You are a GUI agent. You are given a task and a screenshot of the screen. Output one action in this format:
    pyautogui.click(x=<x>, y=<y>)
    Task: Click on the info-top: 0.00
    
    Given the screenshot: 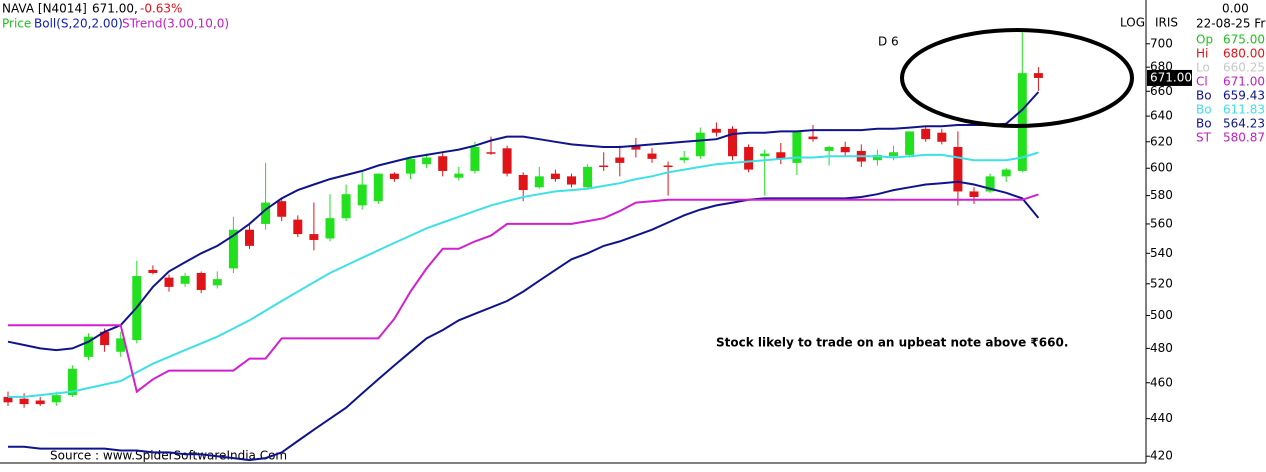 What is the action you would take?
    pyautogui.click(x=1235, y=9)
    